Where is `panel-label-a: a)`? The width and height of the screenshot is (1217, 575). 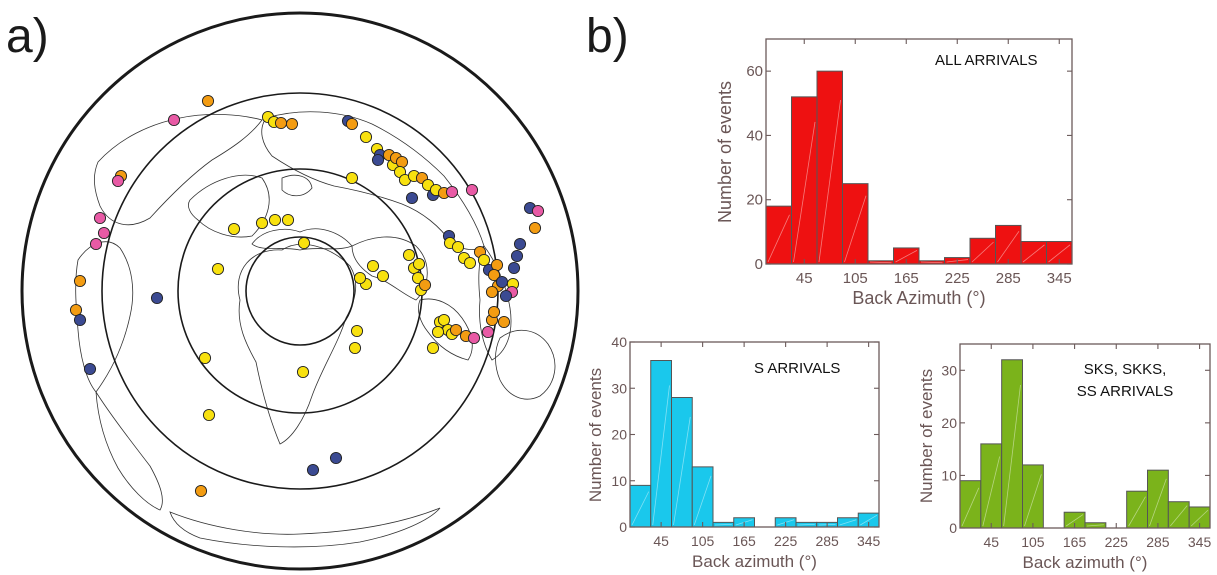
panel-label-a: a) is located at coordinates (27, 36).